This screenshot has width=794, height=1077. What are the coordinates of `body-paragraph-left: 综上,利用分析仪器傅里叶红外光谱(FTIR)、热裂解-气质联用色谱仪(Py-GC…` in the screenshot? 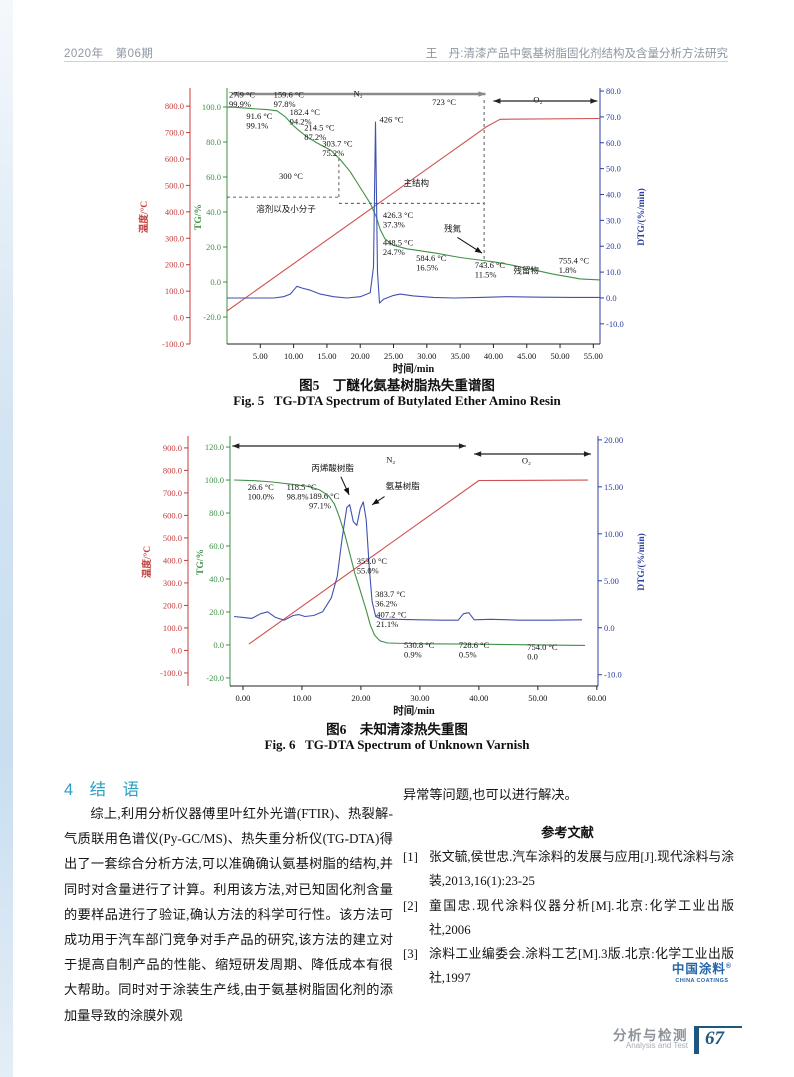 It's located at (228, 914).